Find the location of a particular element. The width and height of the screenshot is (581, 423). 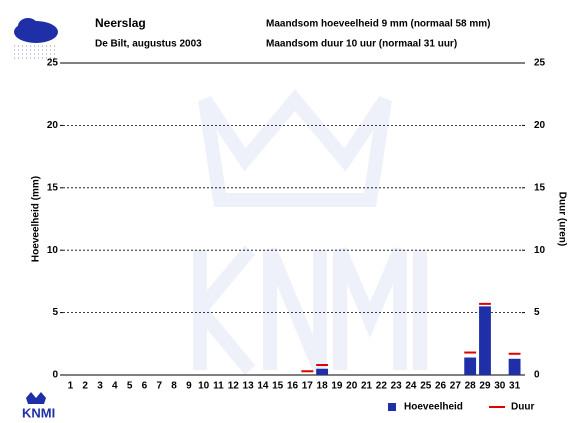

x-tick-label: 24 is located at coordinates (411, 386).